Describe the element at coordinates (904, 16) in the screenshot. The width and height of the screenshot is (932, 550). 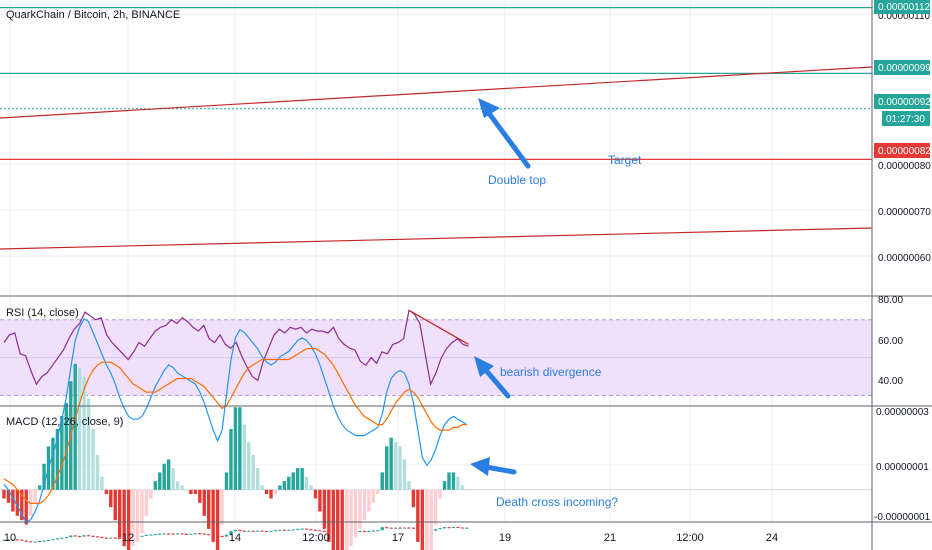
I see `price-tick: 0.00000110` at that location.